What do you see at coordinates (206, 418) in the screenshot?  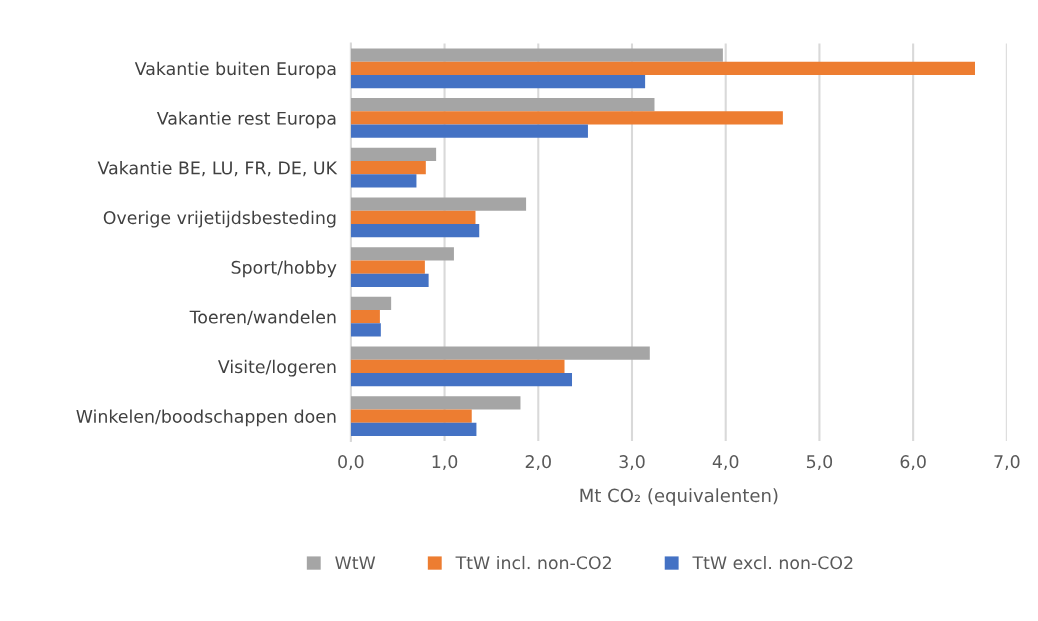 I see `y-tick-label: Winkelen/boodschappen doen` at bounding box center [206, 418].